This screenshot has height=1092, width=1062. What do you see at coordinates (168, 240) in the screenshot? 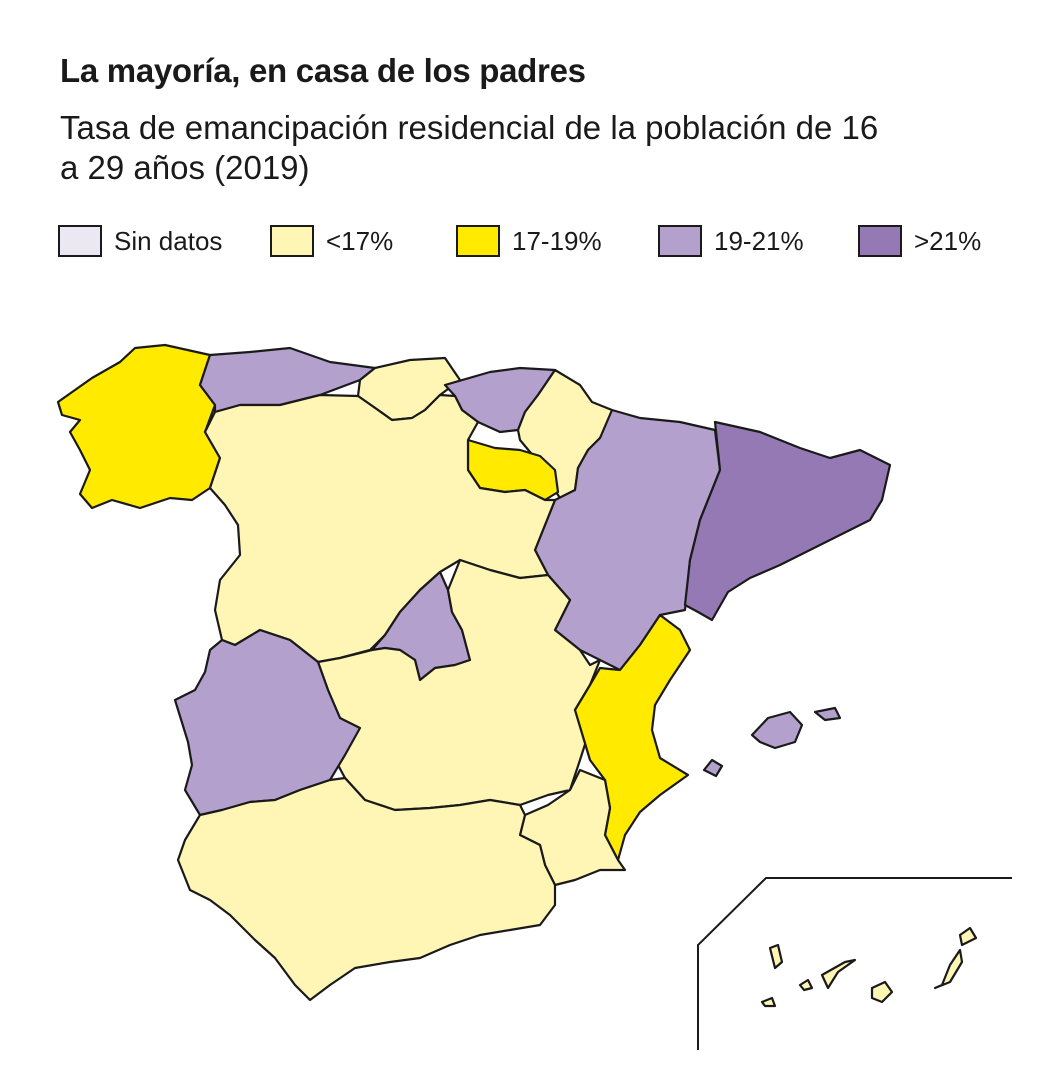
I see `legend-label: Sin datos` at bounding box center [168, 240].